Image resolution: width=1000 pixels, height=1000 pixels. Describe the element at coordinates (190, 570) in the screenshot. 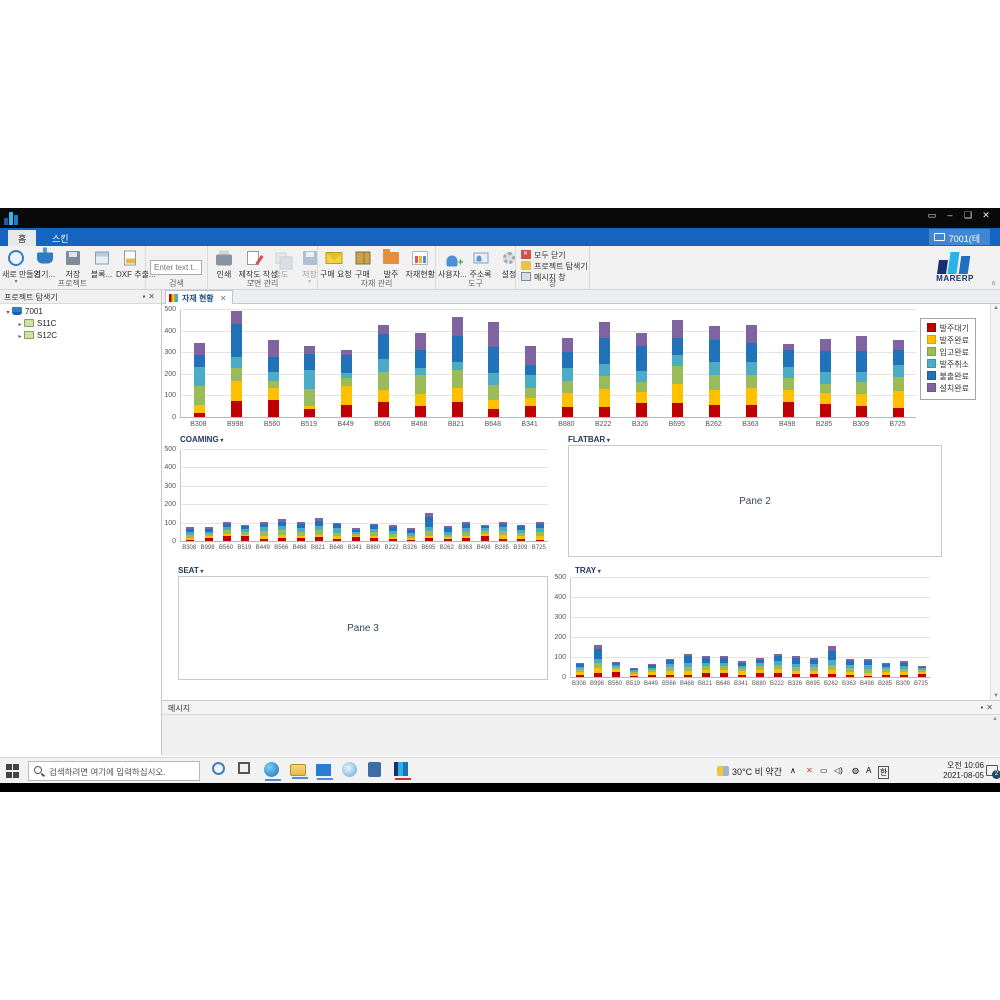

I see `chart-title: SEAT ▾` at that location.